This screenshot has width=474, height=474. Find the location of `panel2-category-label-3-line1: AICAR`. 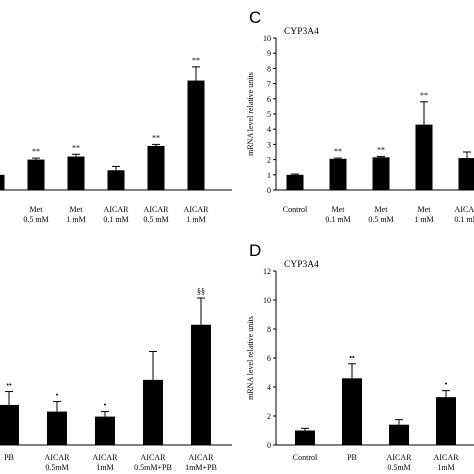

panel2-category-label-3-line1: AICAR is located at coordinates (154, 457).